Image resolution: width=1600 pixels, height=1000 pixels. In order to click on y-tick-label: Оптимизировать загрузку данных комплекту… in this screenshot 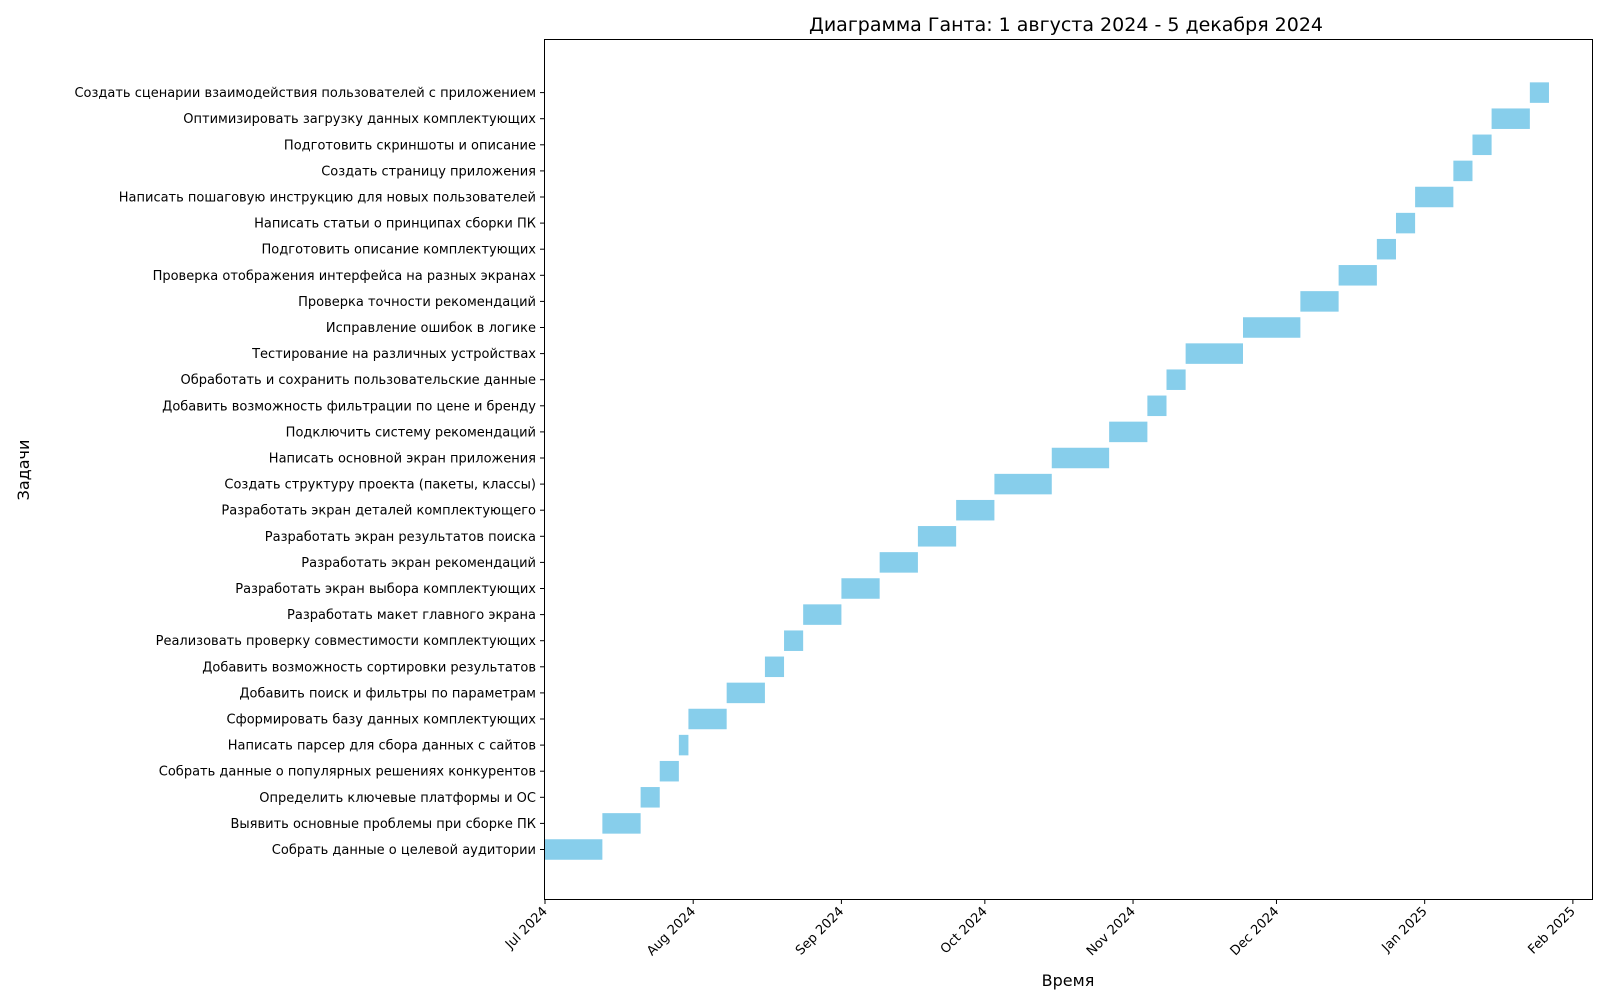, I will do `click(359, 119)`.